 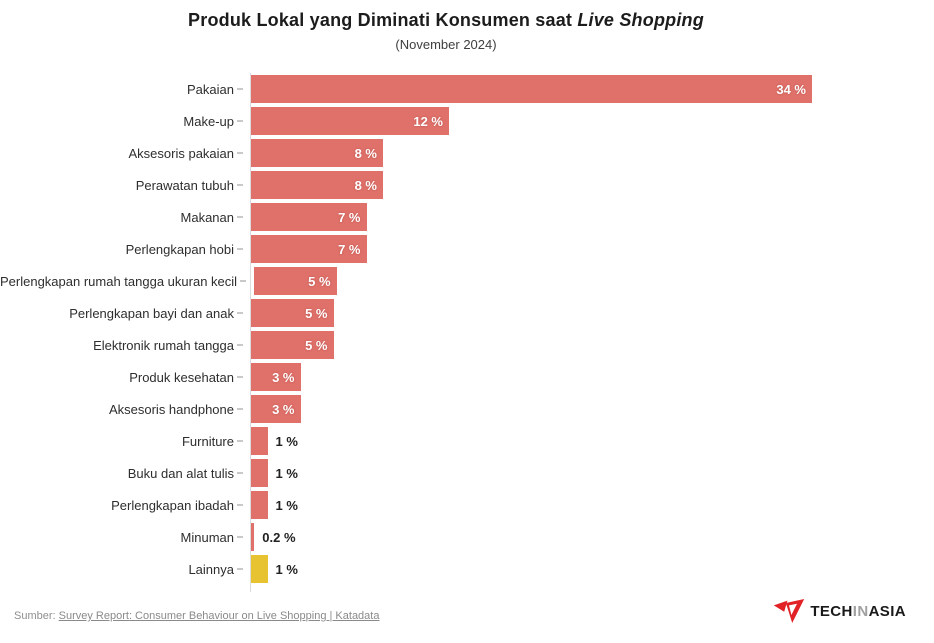 What do you see at coordinates (592, 249) in the screenshot?
I see `bar-area: 7 %` at bounding box center [592, 249].